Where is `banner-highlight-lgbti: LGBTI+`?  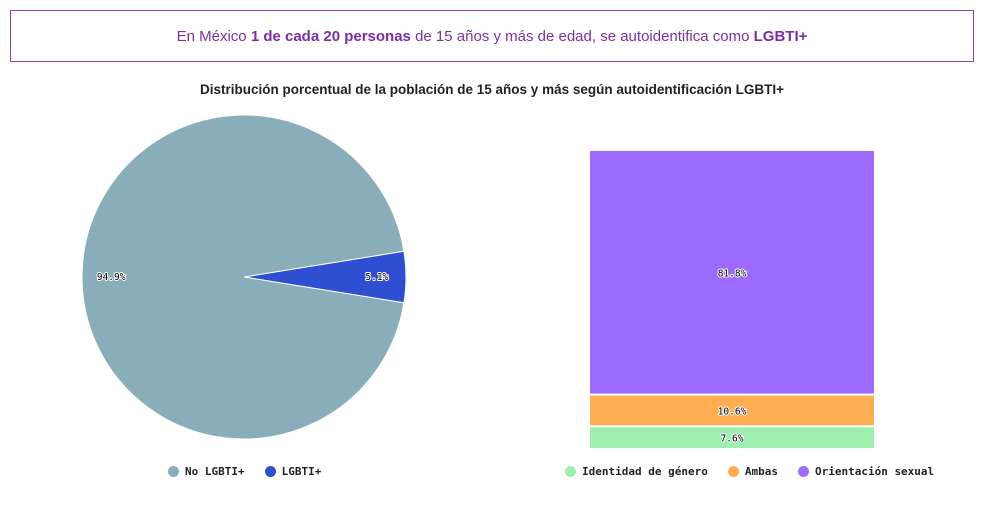 banner-highlight-lgbti: LGBTI+ is located at coordinates (780, 36).